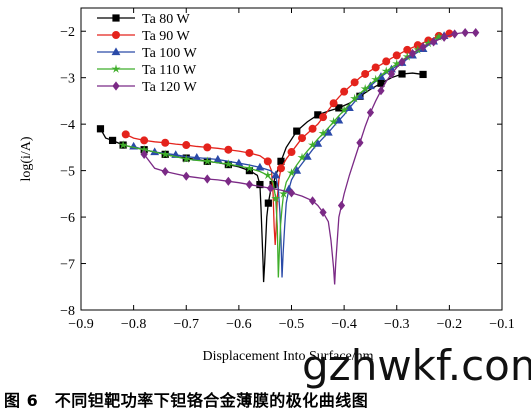 The height and width of the screenshot is (414, 531). I want to click on x-tick-label: −0.3, so click(396, 324).